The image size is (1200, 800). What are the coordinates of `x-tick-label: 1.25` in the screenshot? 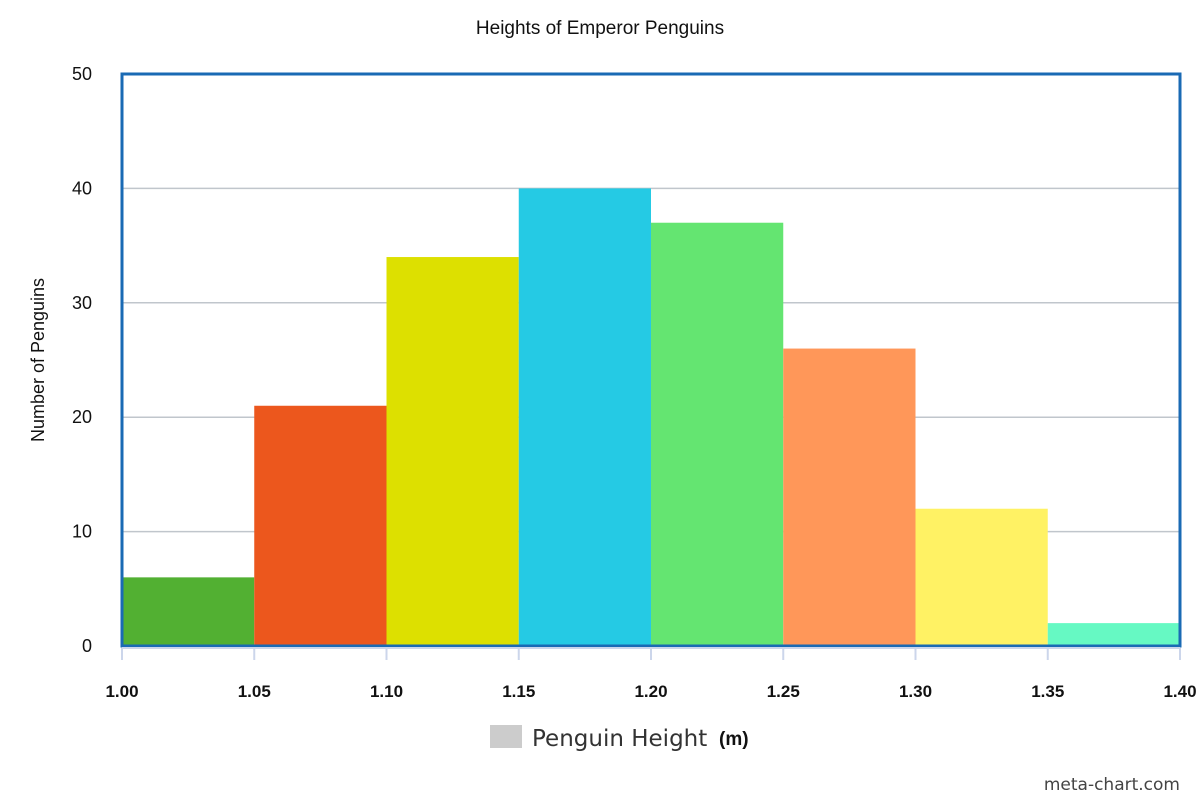 It's located at (783, 691).